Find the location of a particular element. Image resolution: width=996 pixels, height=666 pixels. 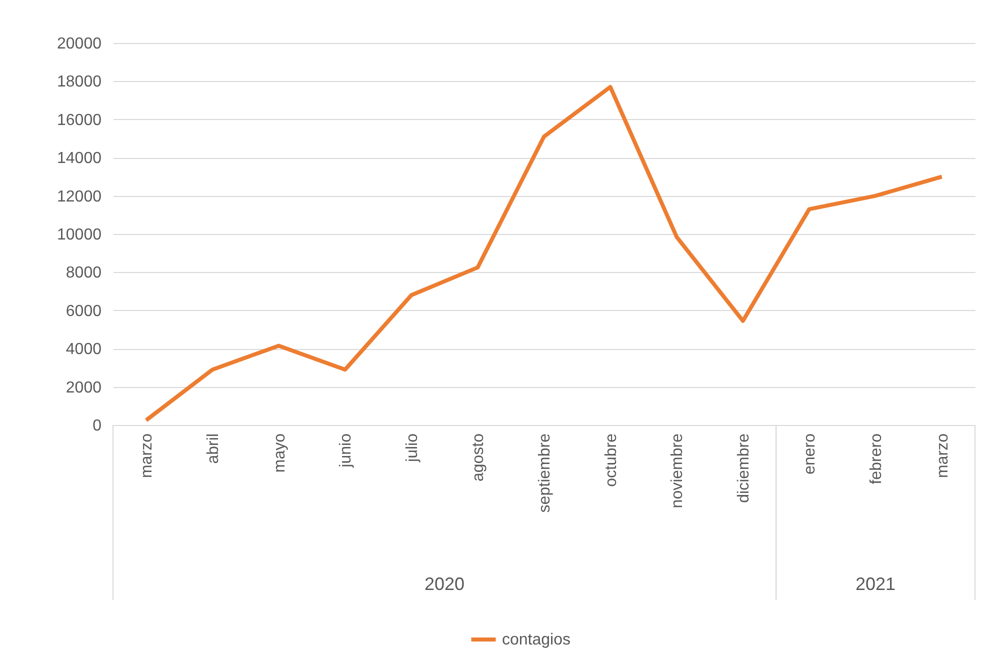

x-tick-label: septiembre is located at coordinates (545, 473).